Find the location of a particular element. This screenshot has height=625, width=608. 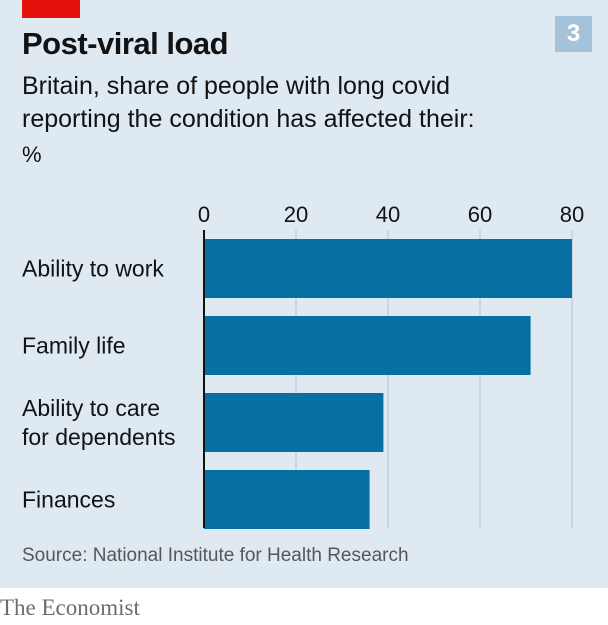

chart-subtitle-line-1: Britain, share of people with long covid is located at coordinates (236, 86).